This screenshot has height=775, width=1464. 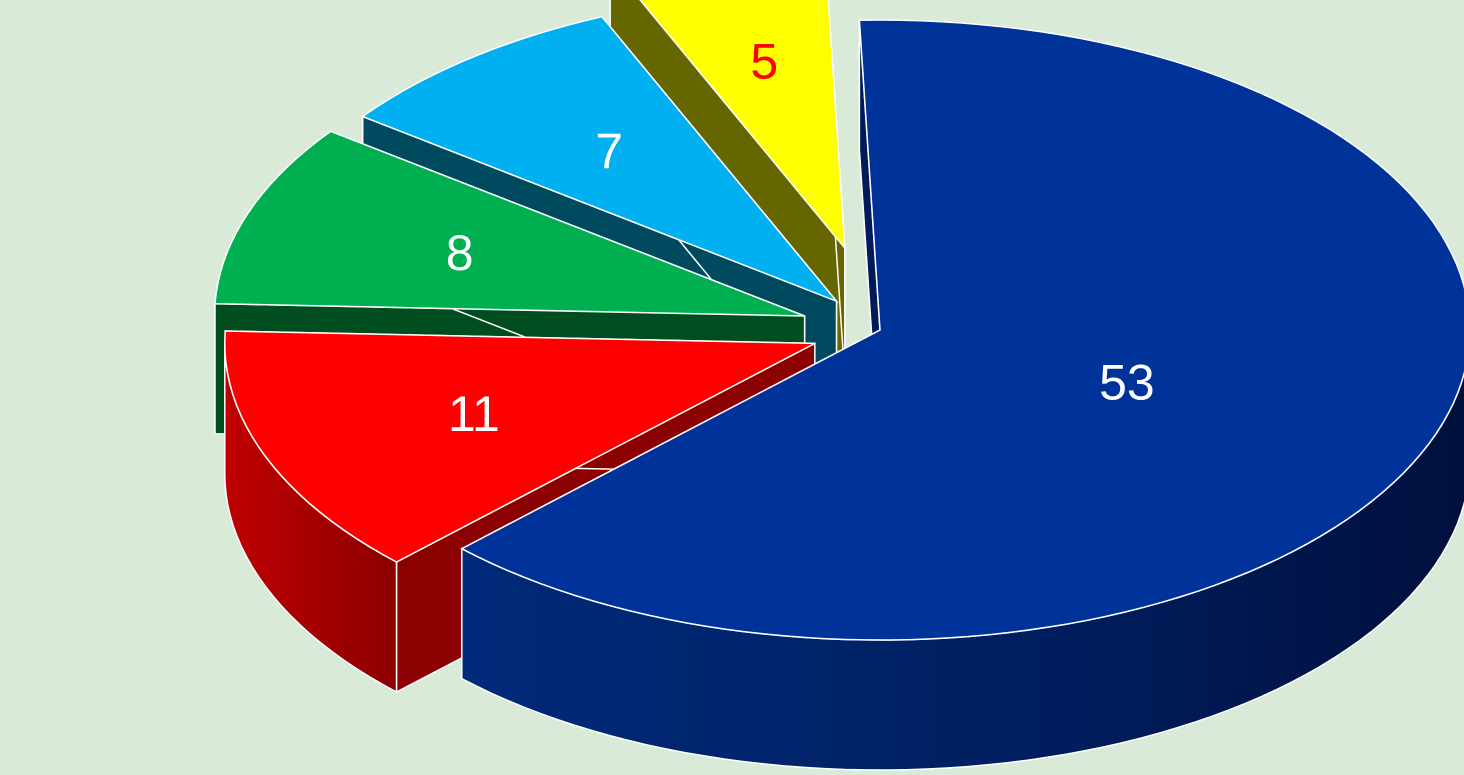 What do you see at coordinates (460, 253) in the screenshot?
I see `data-label-2: 8` at bounding box center [460, 253].